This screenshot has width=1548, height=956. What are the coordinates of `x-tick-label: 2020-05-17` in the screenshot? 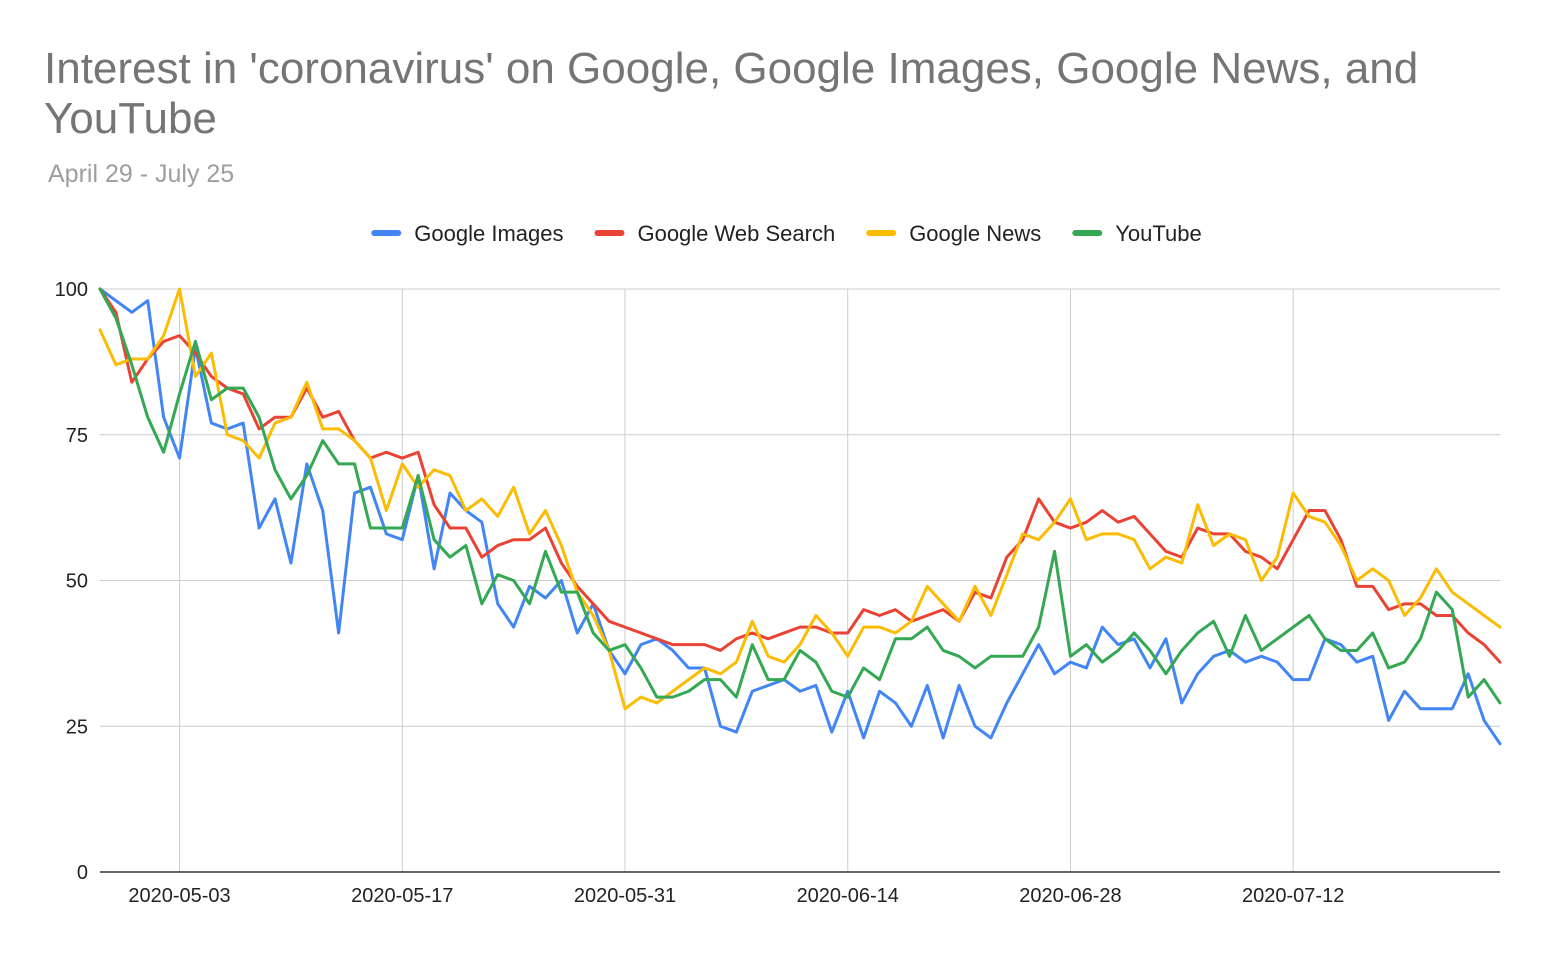 It's located at (402, 896).